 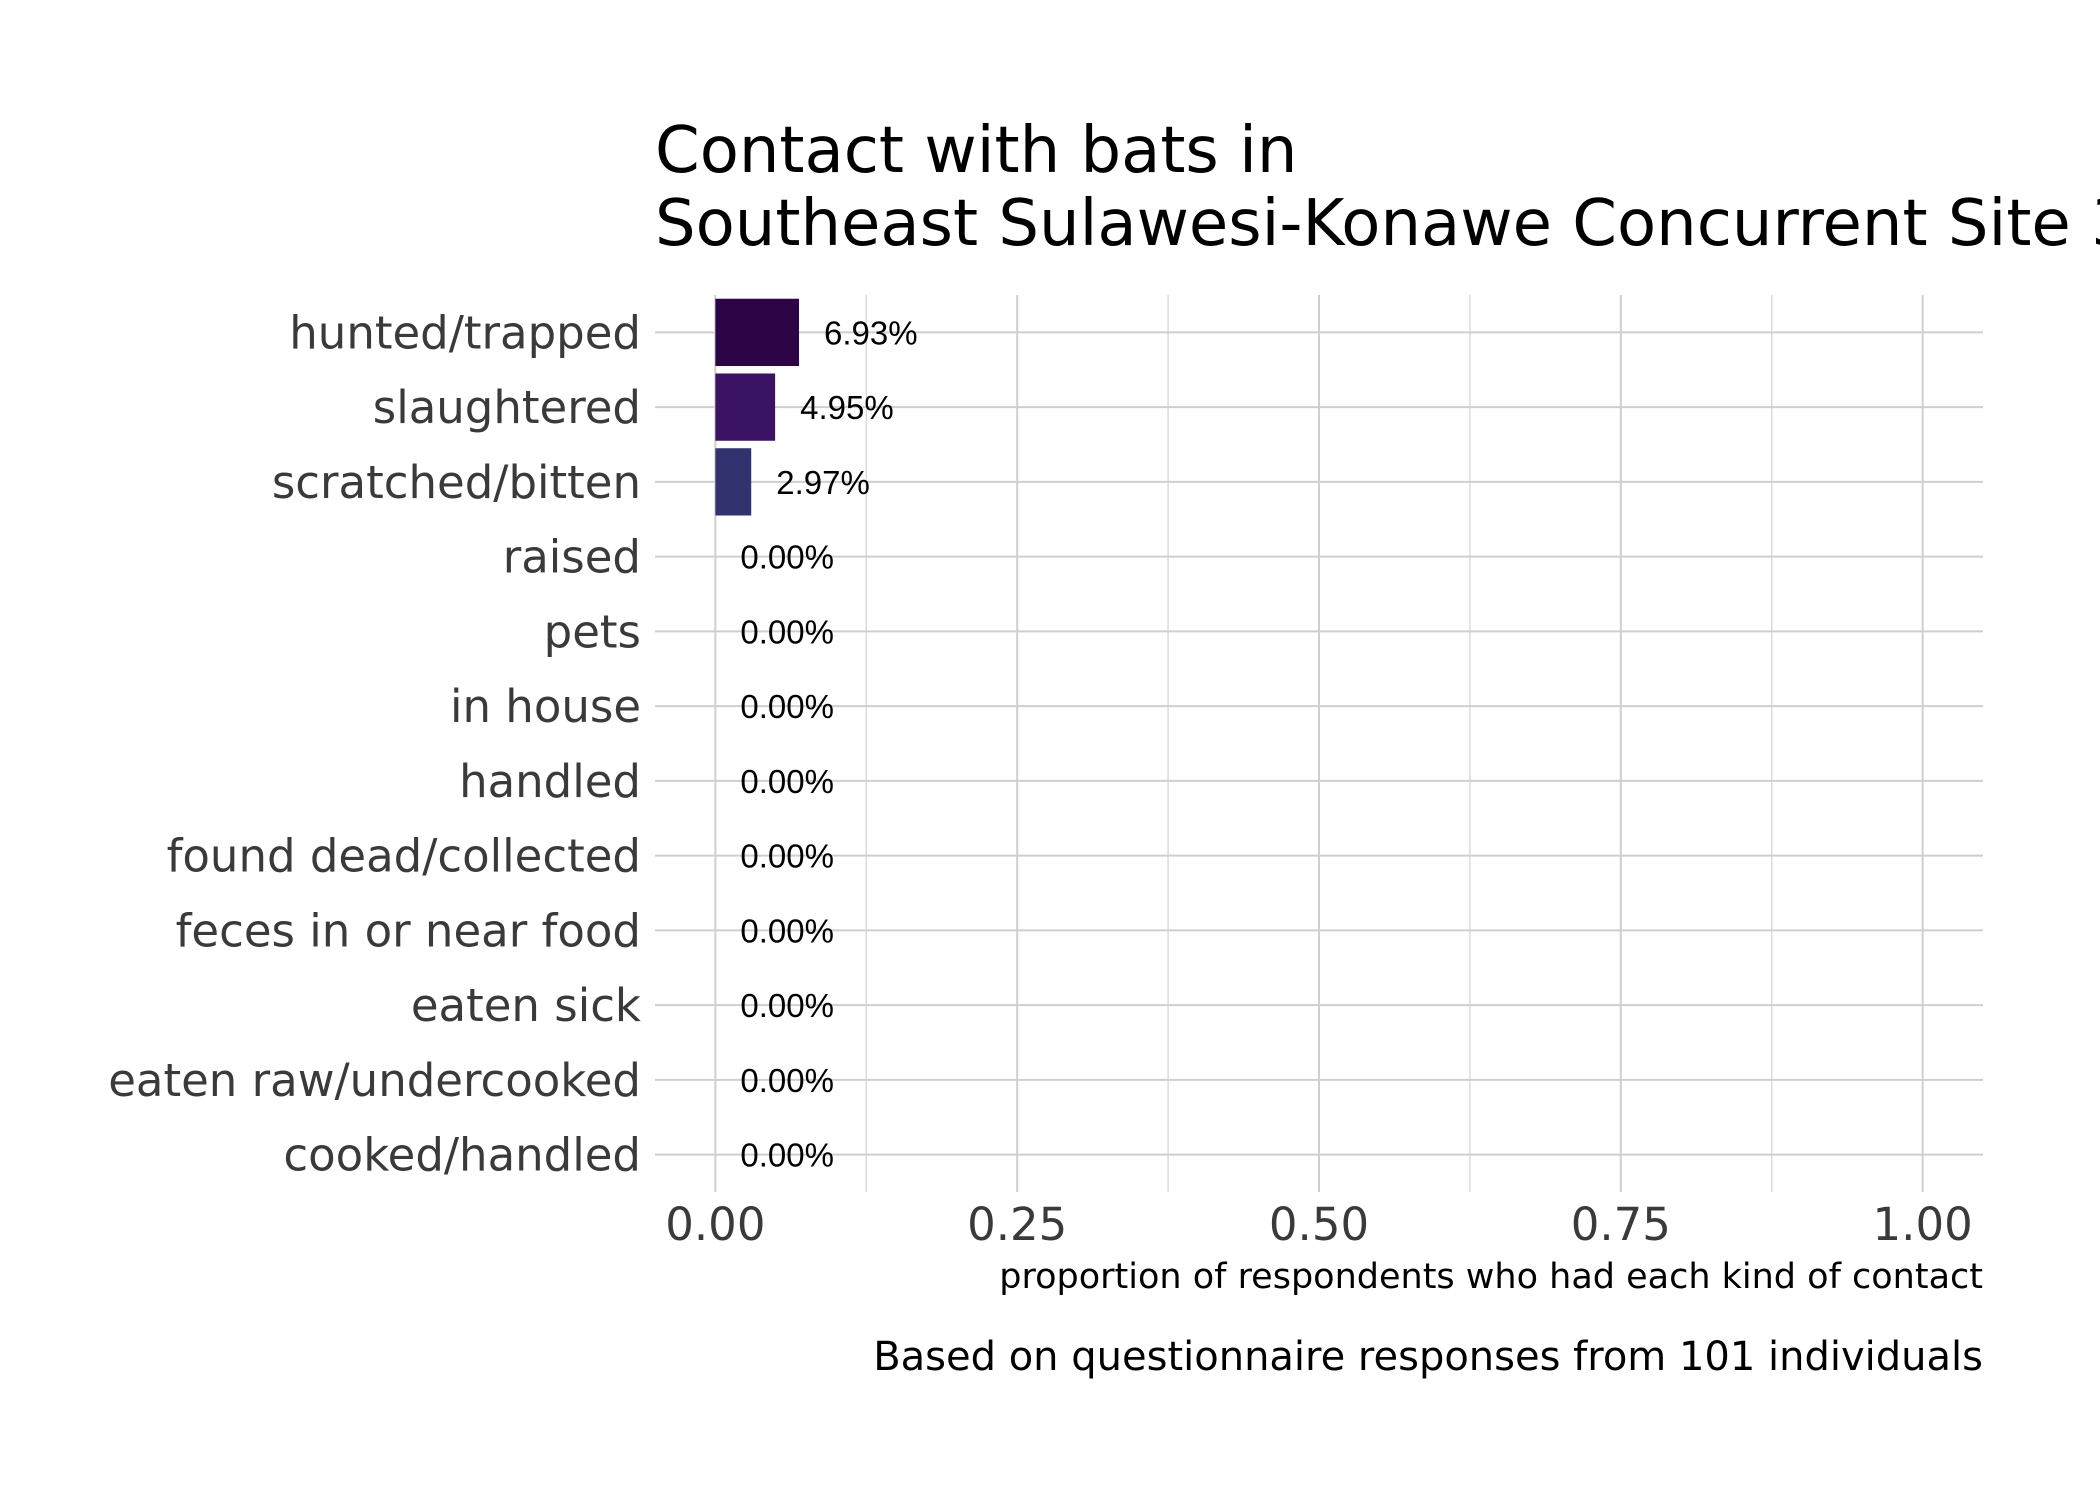 I want to click on value-label-6: 0.00%, so click(x=787, y=781).